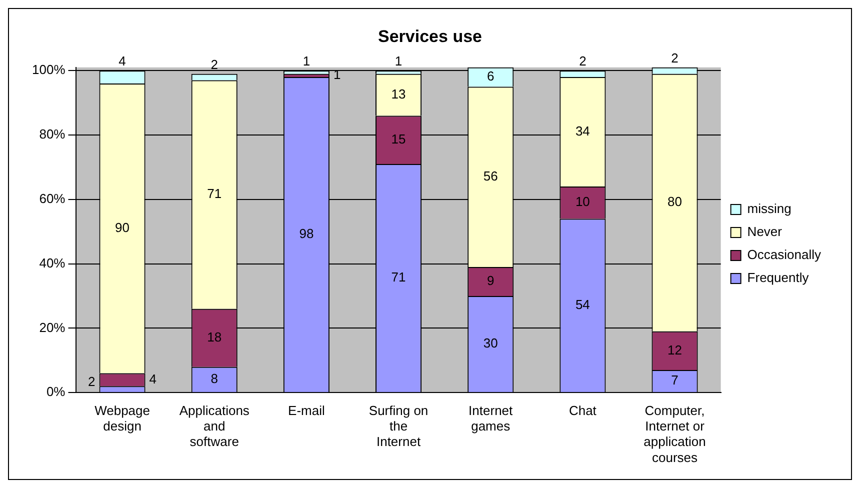  I want to click on data-label: 15, so click(398, 138).